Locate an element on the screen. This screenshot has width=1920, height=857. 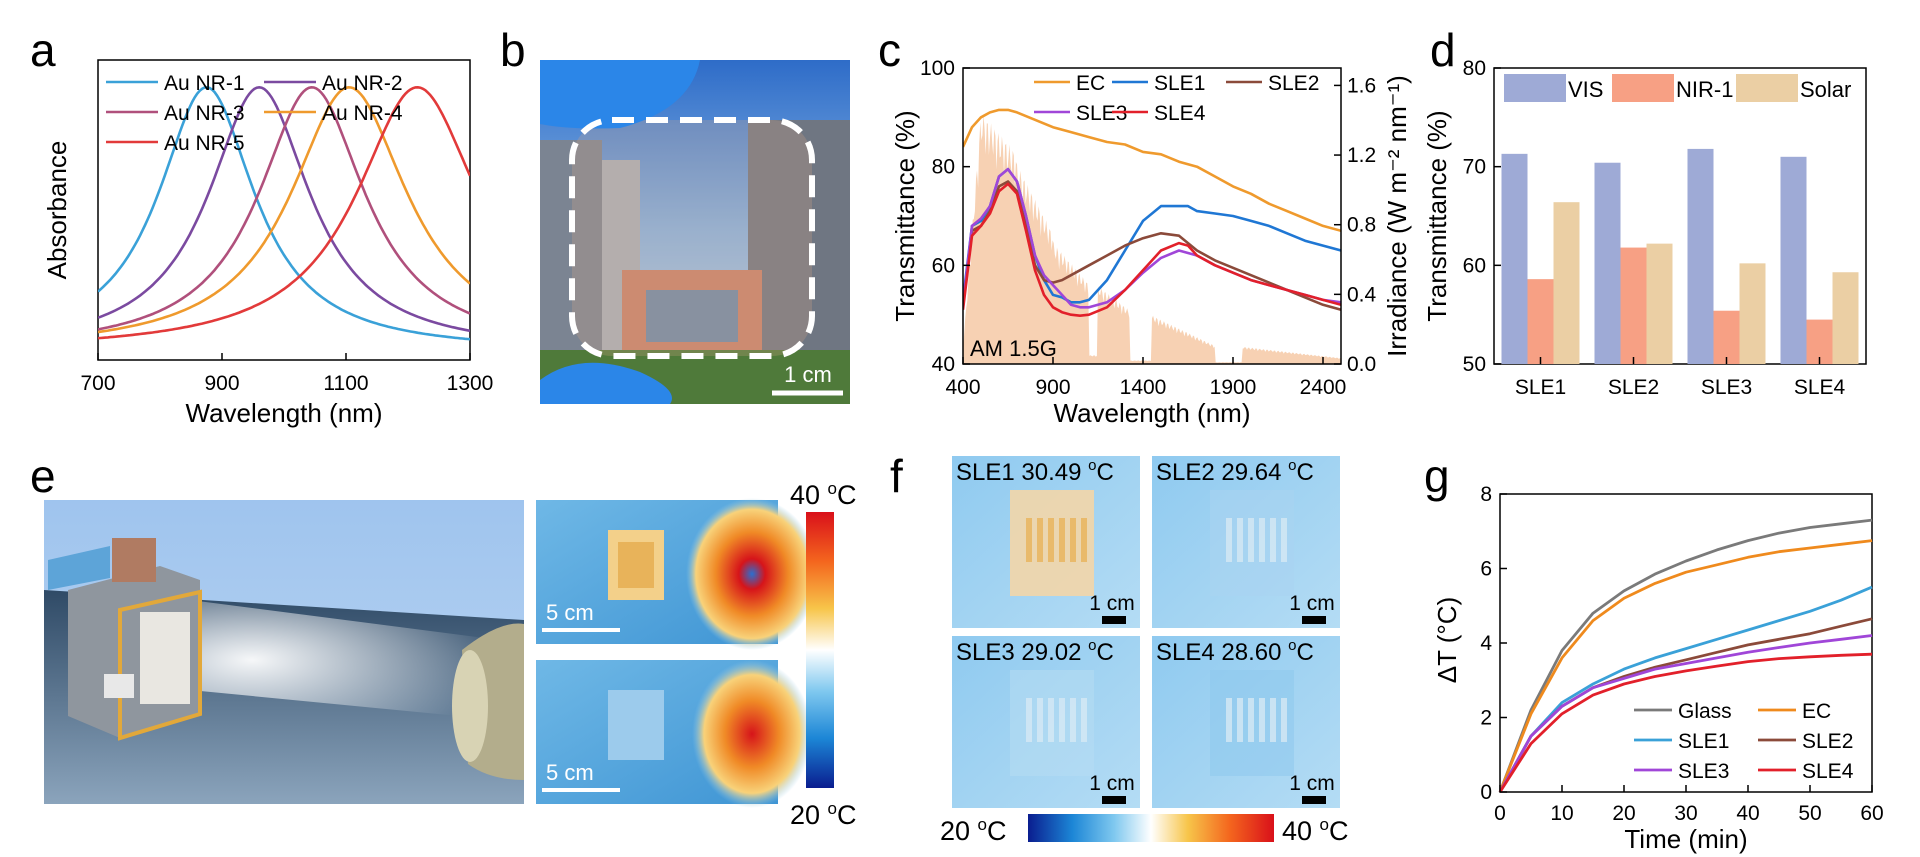
legend-au-nr-1-label: Au NR-1 is located at coordinates (204, 83).